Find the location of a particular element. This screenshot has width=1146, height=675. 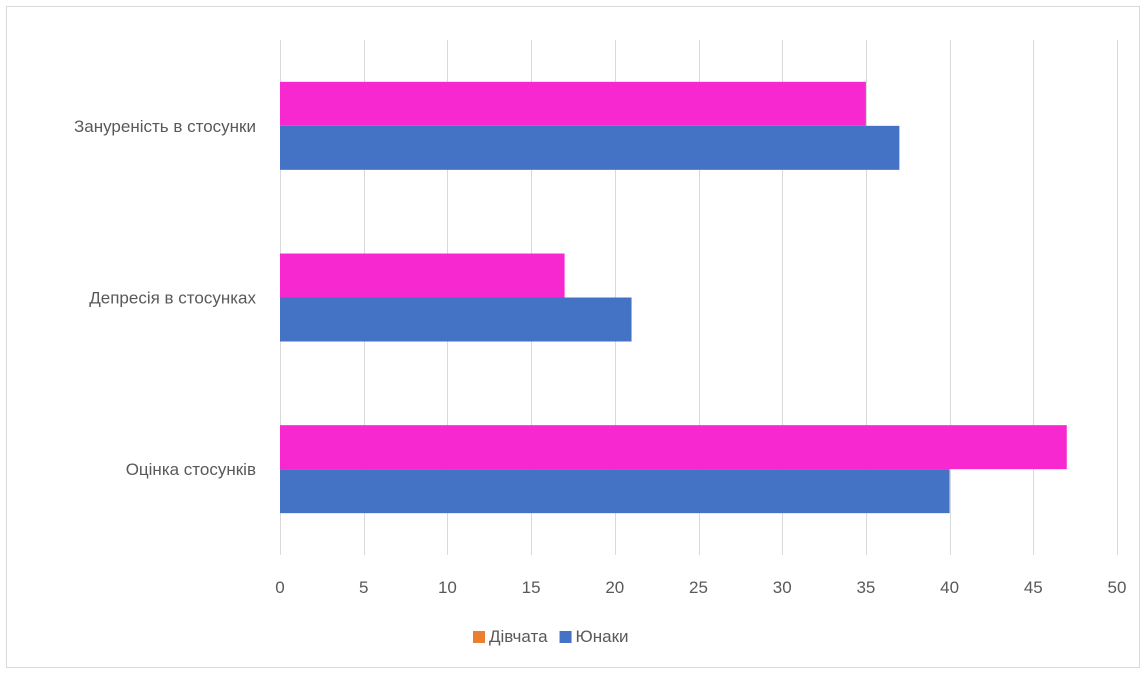

legend: Дівчата Юнаки is located at coordinates (551, 636).